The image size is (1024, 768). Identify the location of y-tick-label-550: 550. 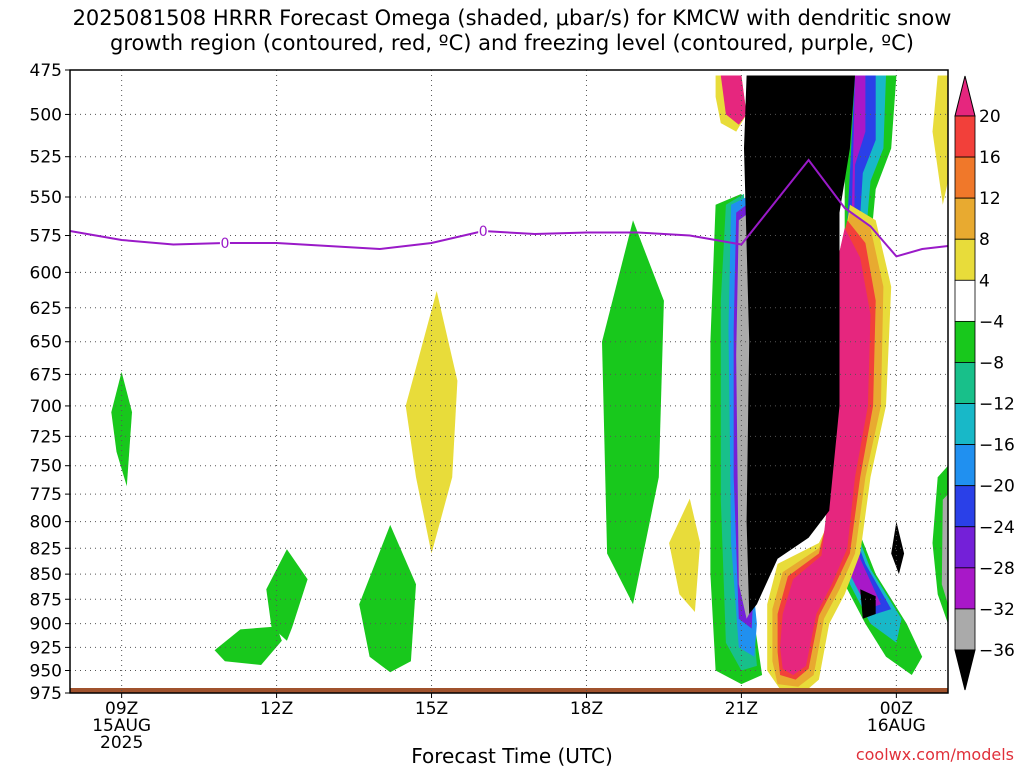
(46, 198).